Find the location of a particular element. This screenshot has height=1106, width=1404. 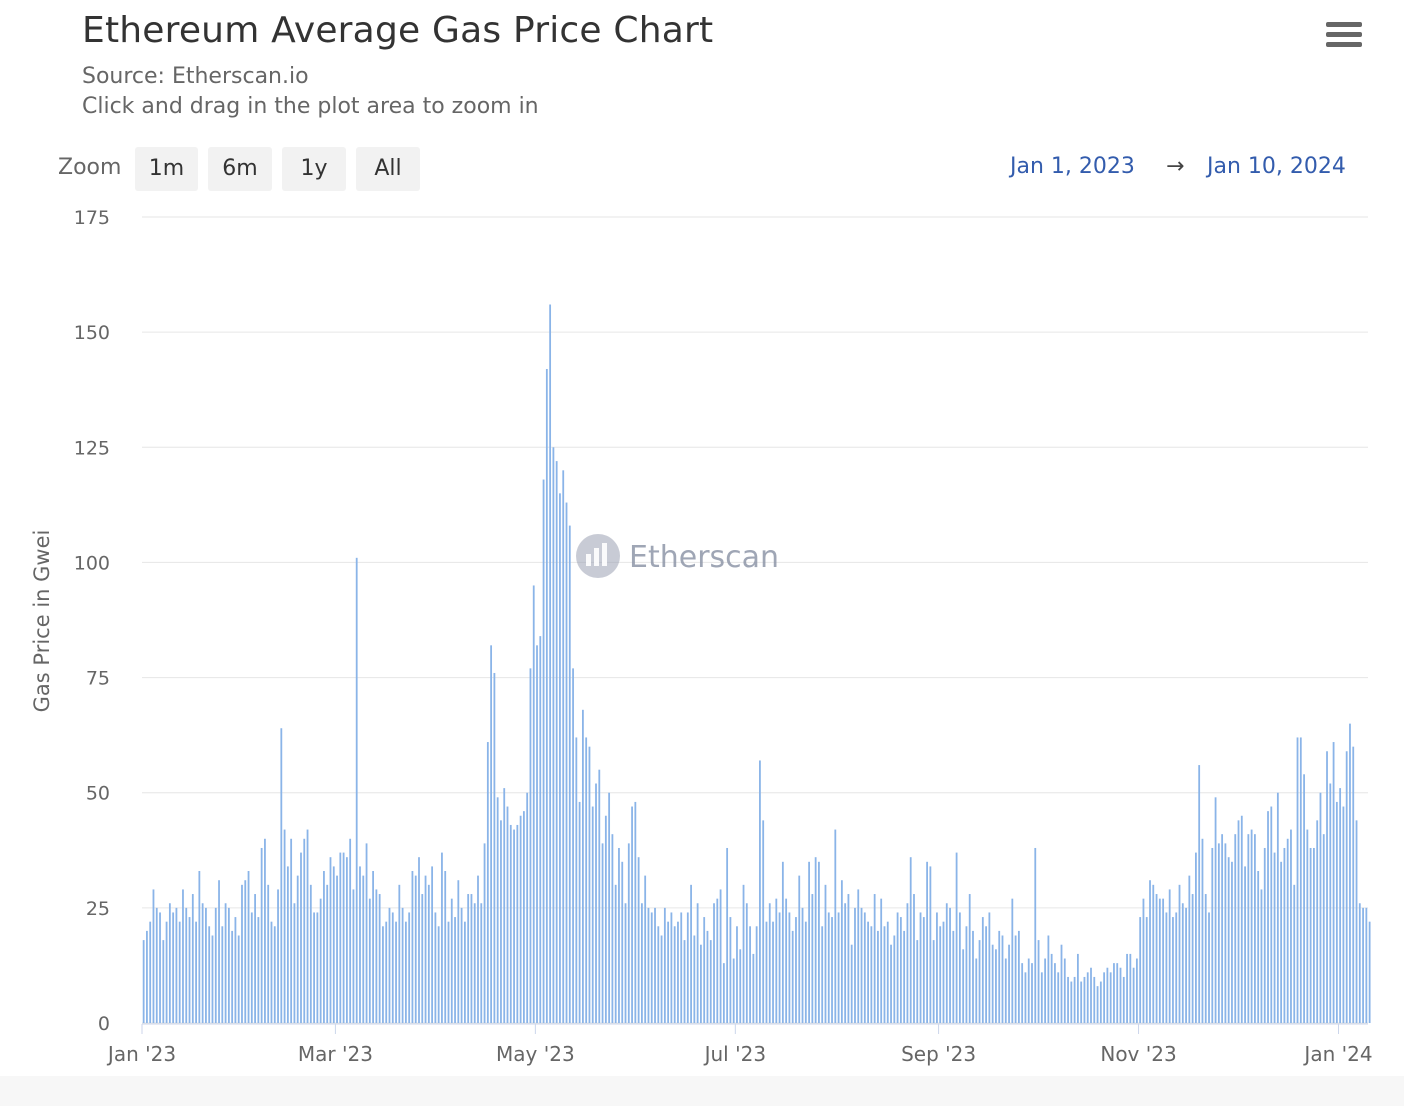

zoom-all-button: All is located at coordinates (388, 169).